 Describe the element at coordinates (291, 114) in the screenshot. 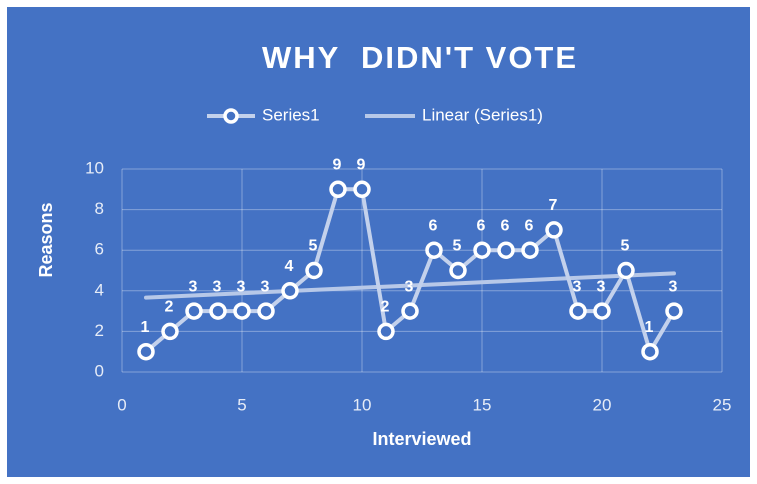

I see `legend-label: Series1` at that location.